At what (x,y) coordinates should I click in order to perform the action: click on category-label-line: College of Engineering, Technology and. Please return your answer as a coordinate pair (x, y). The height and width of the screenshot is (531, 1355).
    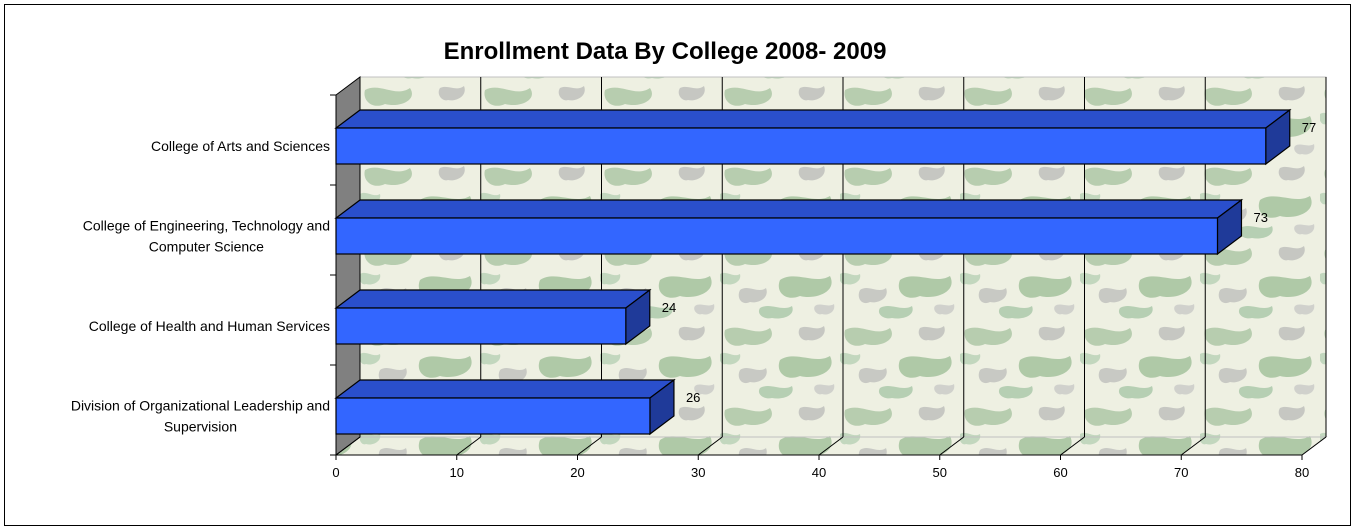
    Looking at the image, I should click on (206, 226).